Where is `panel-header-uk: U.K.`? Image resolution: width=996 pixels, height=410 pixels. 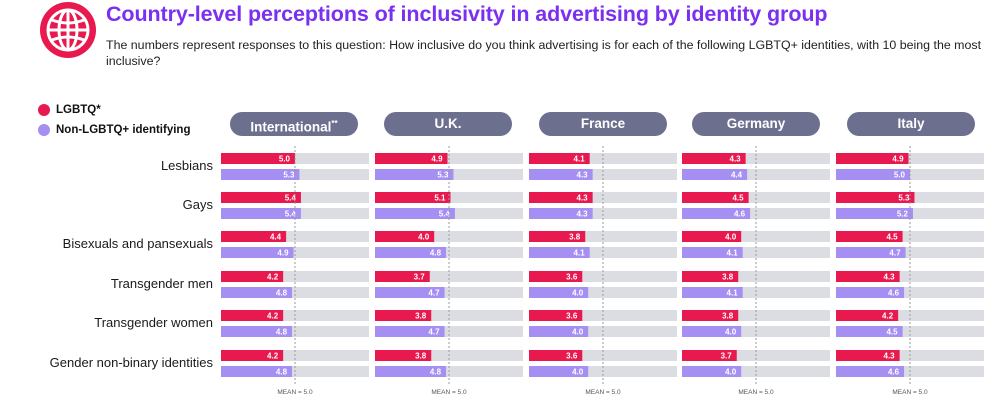 panel-header-uk: U.K. is located at coordinates (448, 124).